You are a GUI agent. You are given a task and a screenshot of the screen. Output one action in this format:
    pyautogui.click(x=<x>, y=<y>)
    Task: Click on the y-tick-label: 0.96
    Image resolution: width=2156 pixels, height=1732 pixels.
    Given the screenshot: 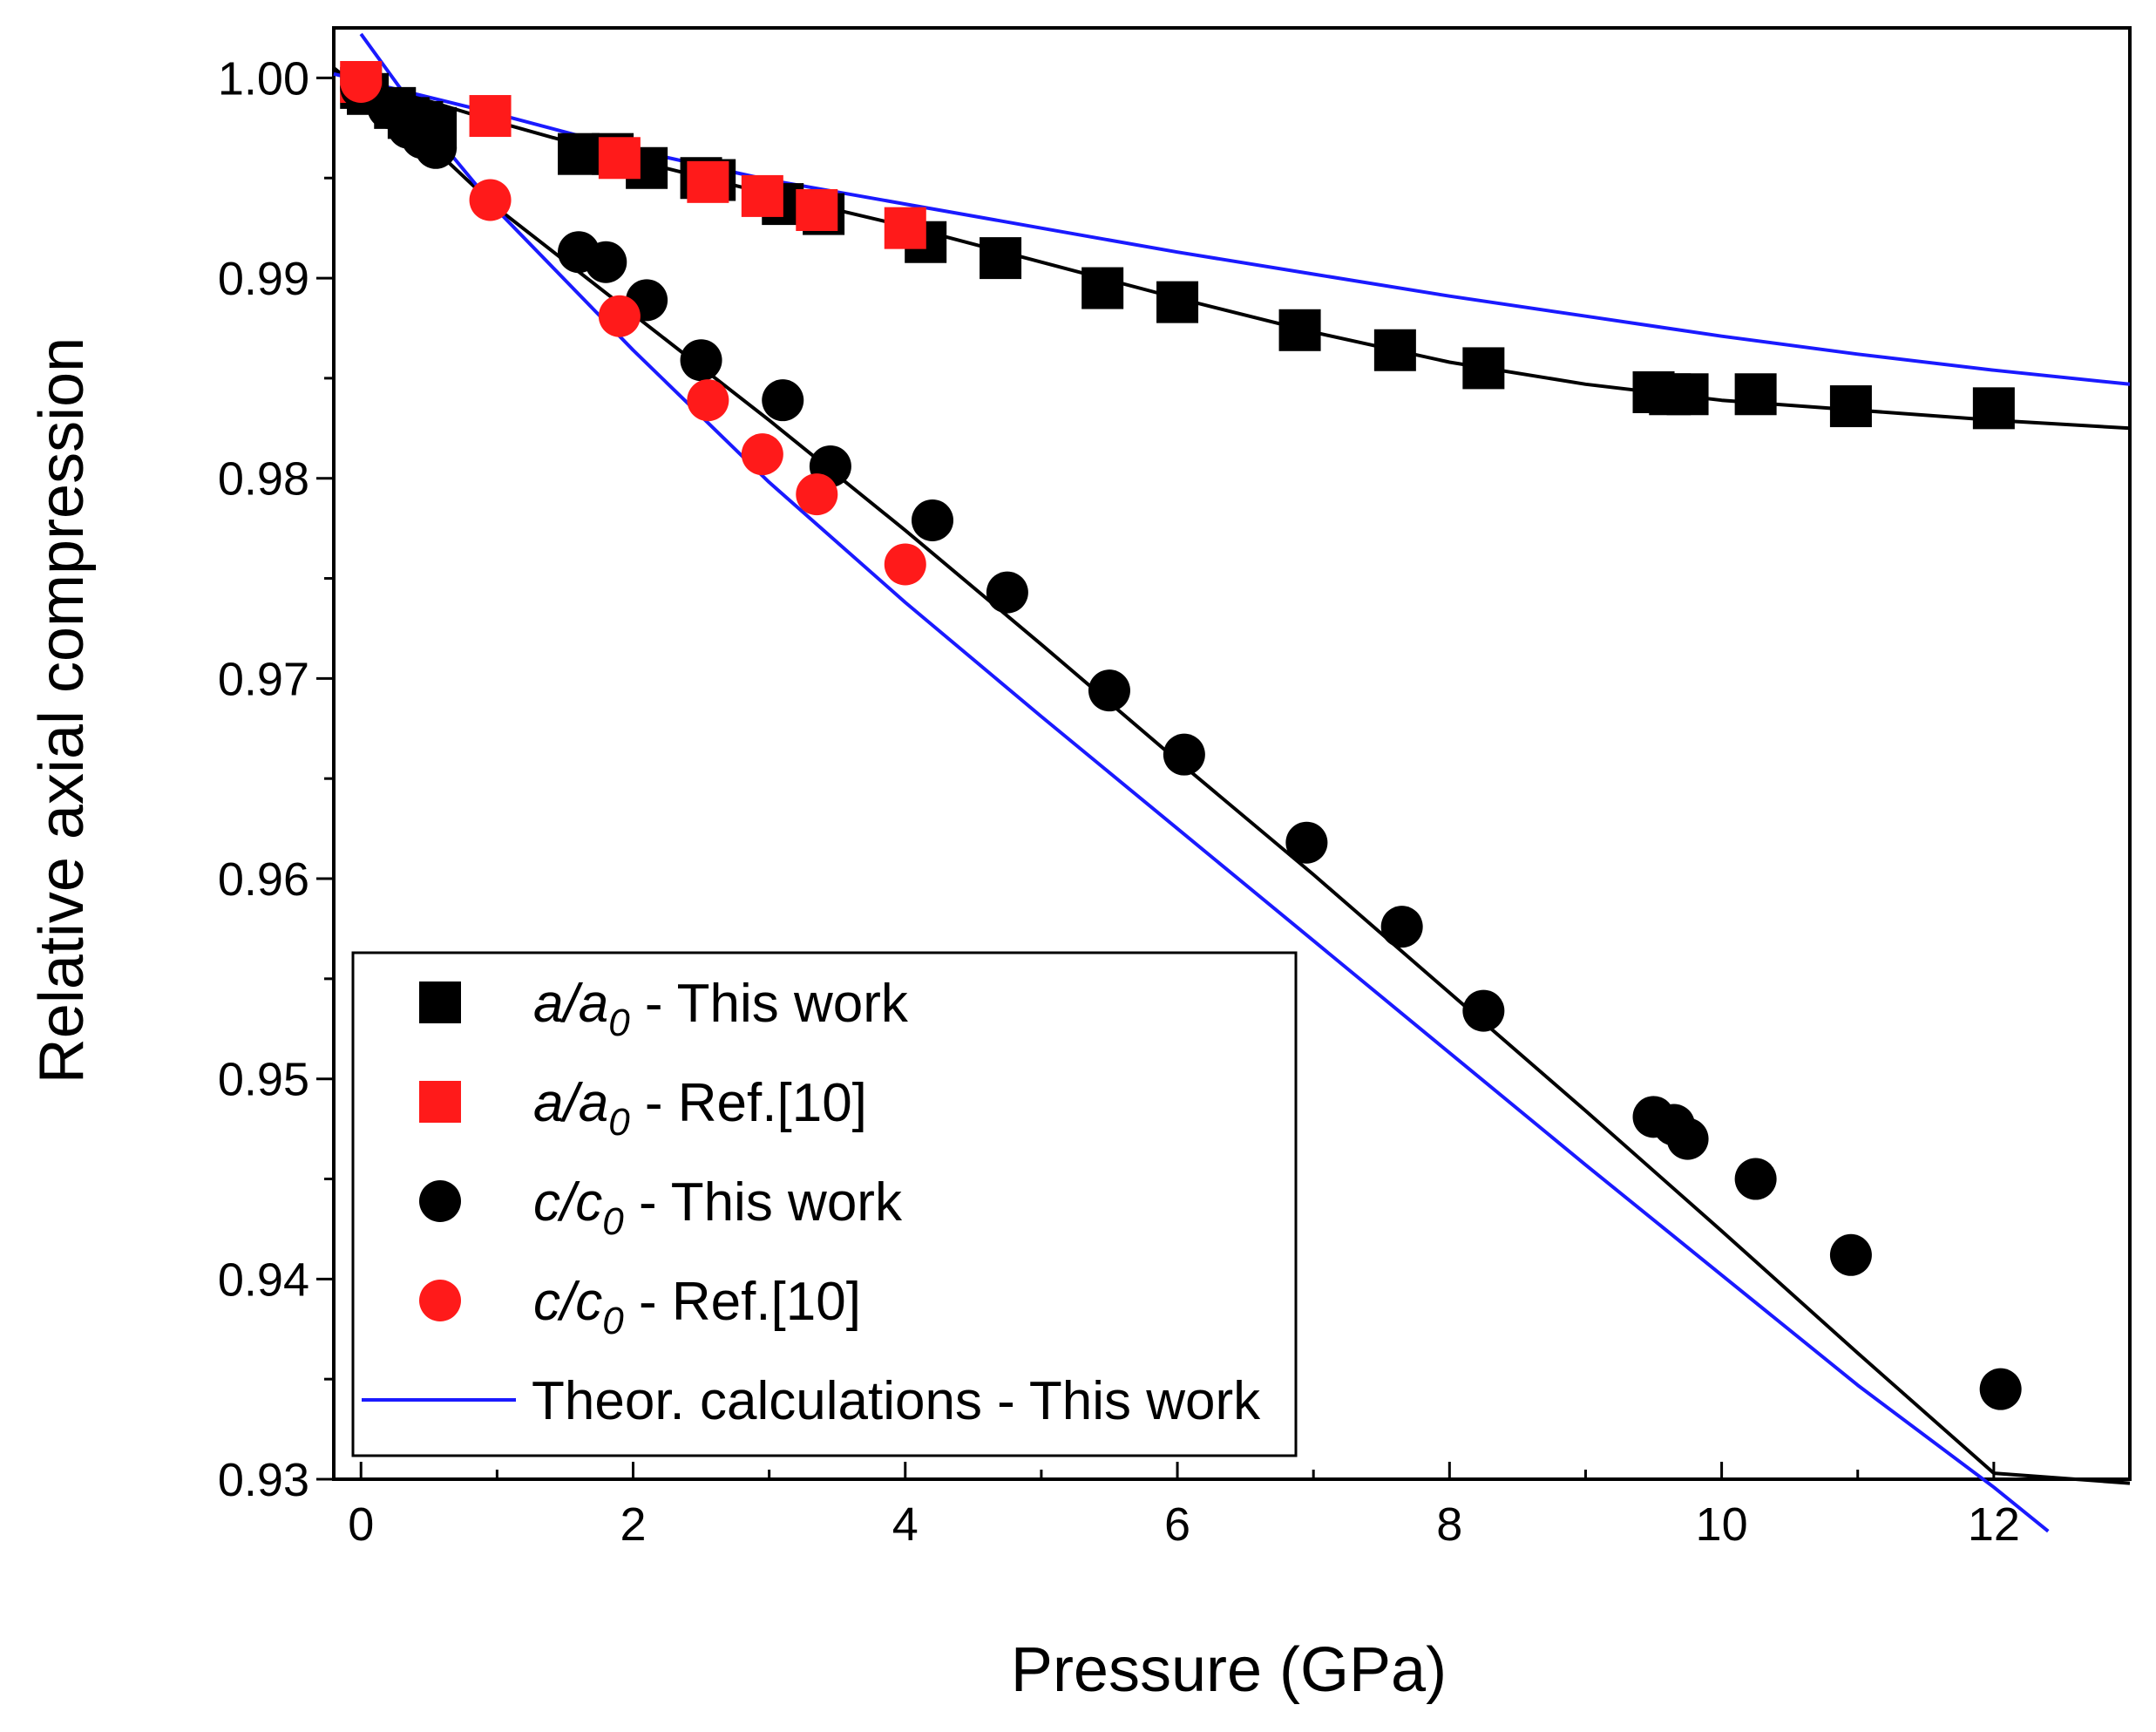 What is the action you would take?
    pyautogui.click(x=263, y=879)
    